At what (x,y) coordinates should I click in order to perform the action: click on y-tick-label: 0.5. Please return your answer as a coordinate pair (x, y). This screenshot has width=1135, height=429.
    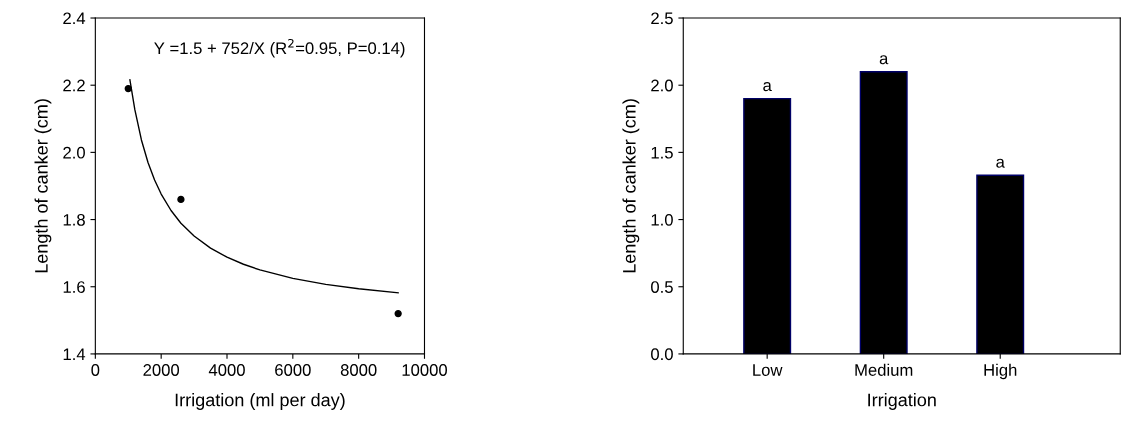
    Looking at the image, I should click on (662, 287).